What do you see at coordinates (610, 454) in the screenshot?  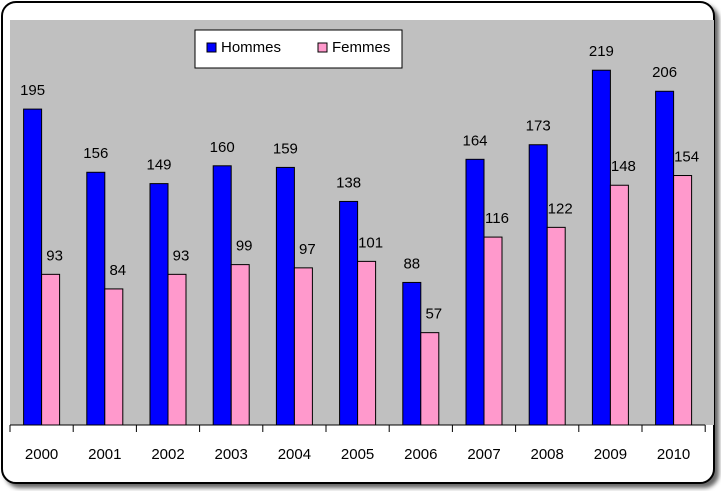 I see `x-tick-label: 2009` at bounding box center [610, 454].